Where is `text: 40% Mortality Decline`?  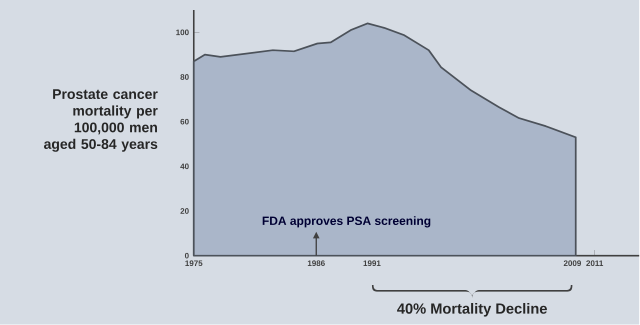 text: 40% Mortality Decline is located at coordinates (472, 310).